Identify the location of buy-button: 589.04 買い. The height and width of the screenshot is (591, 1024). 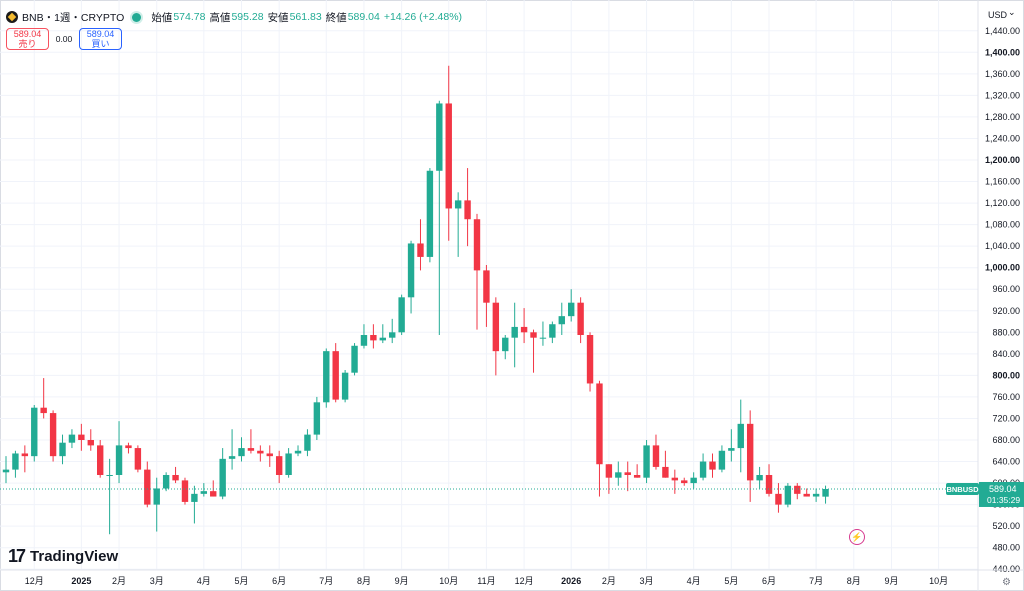
(100, 39).